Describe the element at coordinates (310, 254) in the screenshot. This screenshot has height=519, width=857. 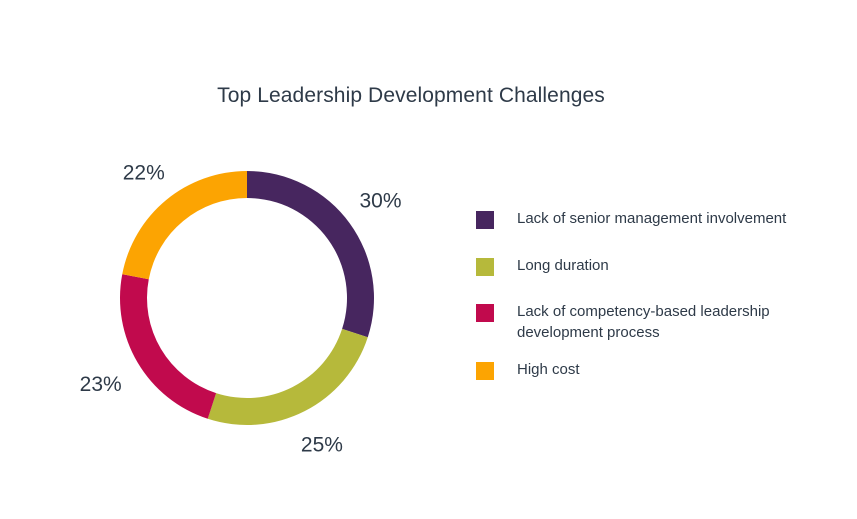
I see `slice-senior-management` at that location.